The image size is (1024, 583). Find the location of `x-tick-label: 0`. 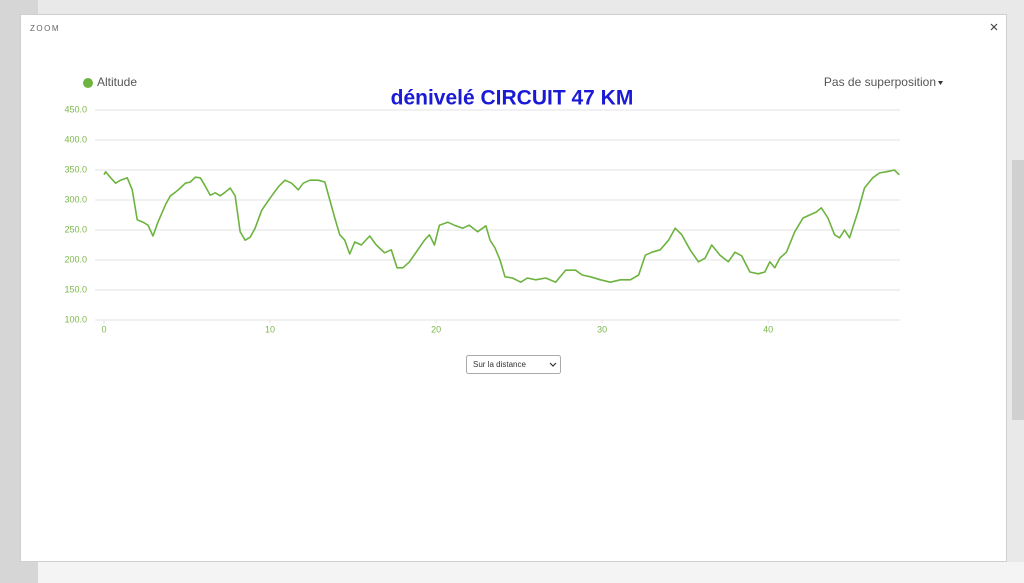

x-tick-label: 0 is located at coordinates (103, 329).